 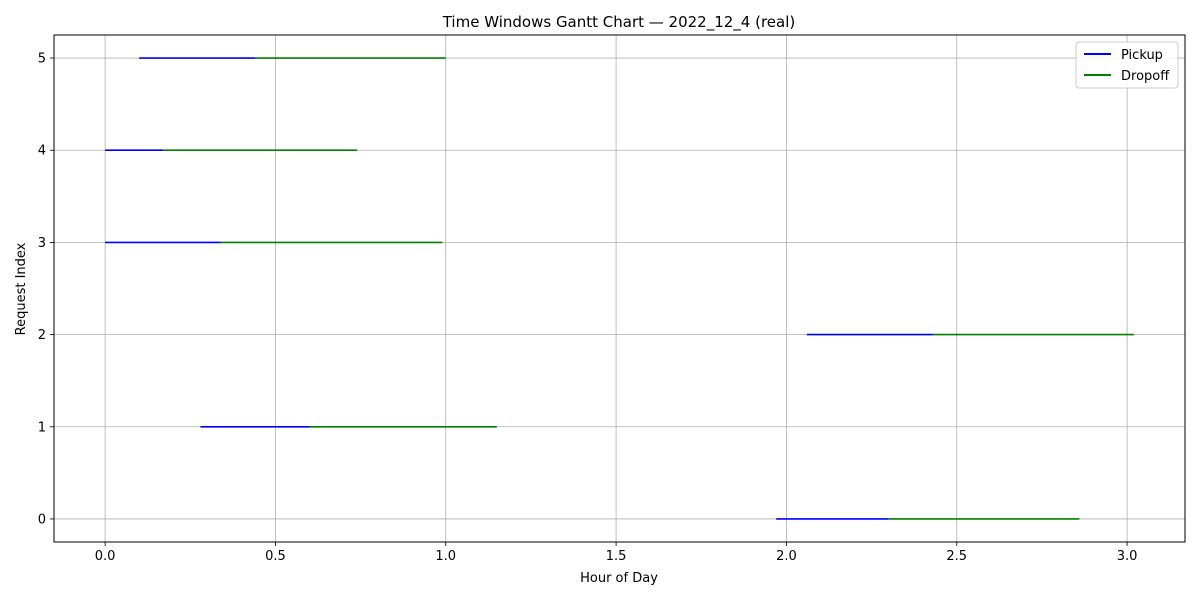 What do you see at coordinates (616, 556) in the screenshot?
I see `x-tick-label: 1.5` at bounding box center [616, 556].